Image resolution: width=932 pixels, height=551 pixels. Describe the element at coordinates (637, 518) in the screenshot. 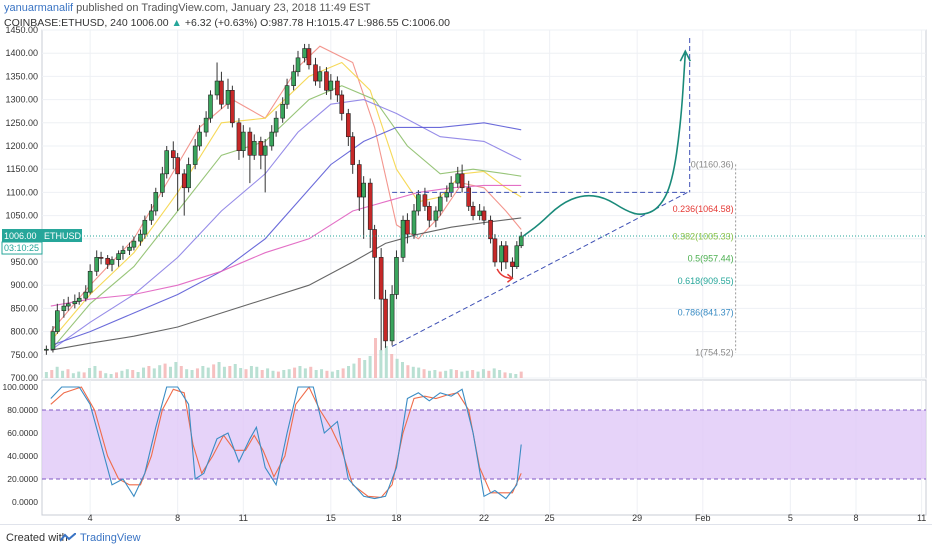

I see `date-tick-label: 29` at that location.